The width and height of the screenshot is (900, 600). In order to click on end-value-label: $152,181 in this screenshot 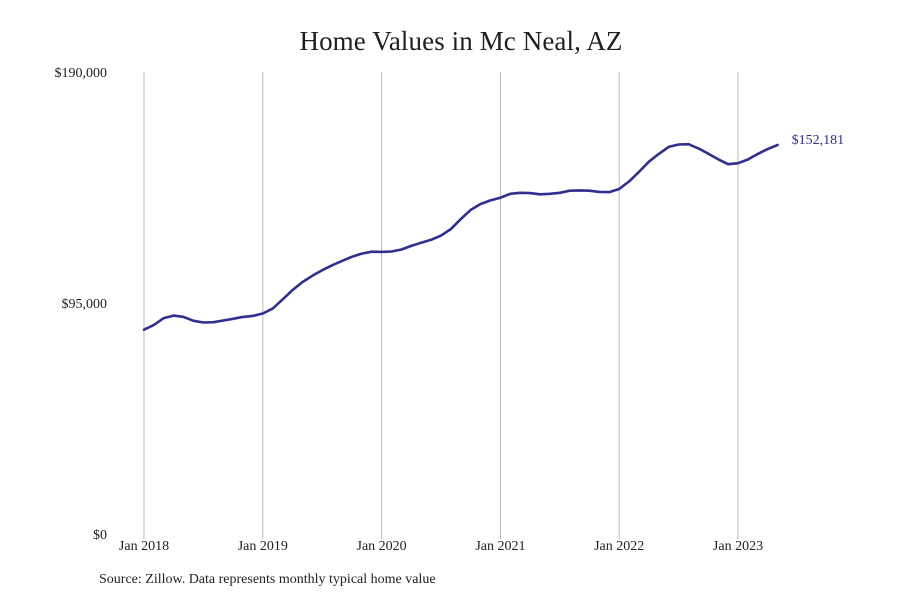, I will do `click(818, 140)`.